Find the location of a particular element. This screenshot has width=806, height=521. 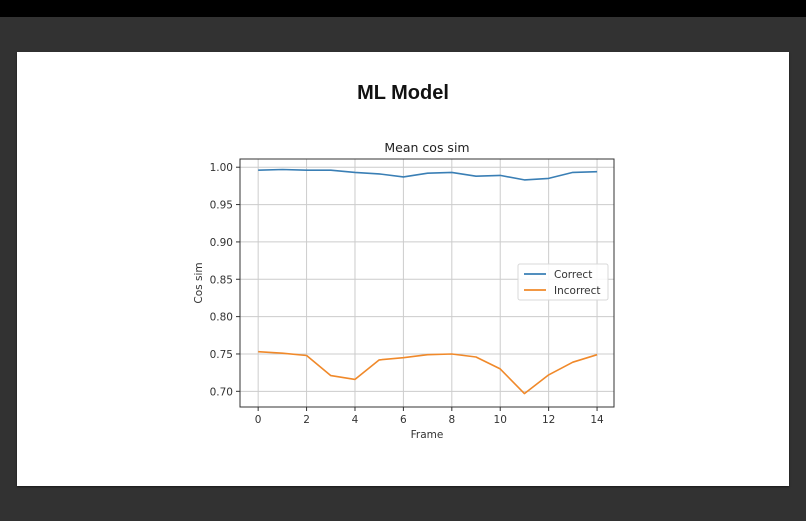

y-tick-label: 0.70 is located at coordinates (221, 392).